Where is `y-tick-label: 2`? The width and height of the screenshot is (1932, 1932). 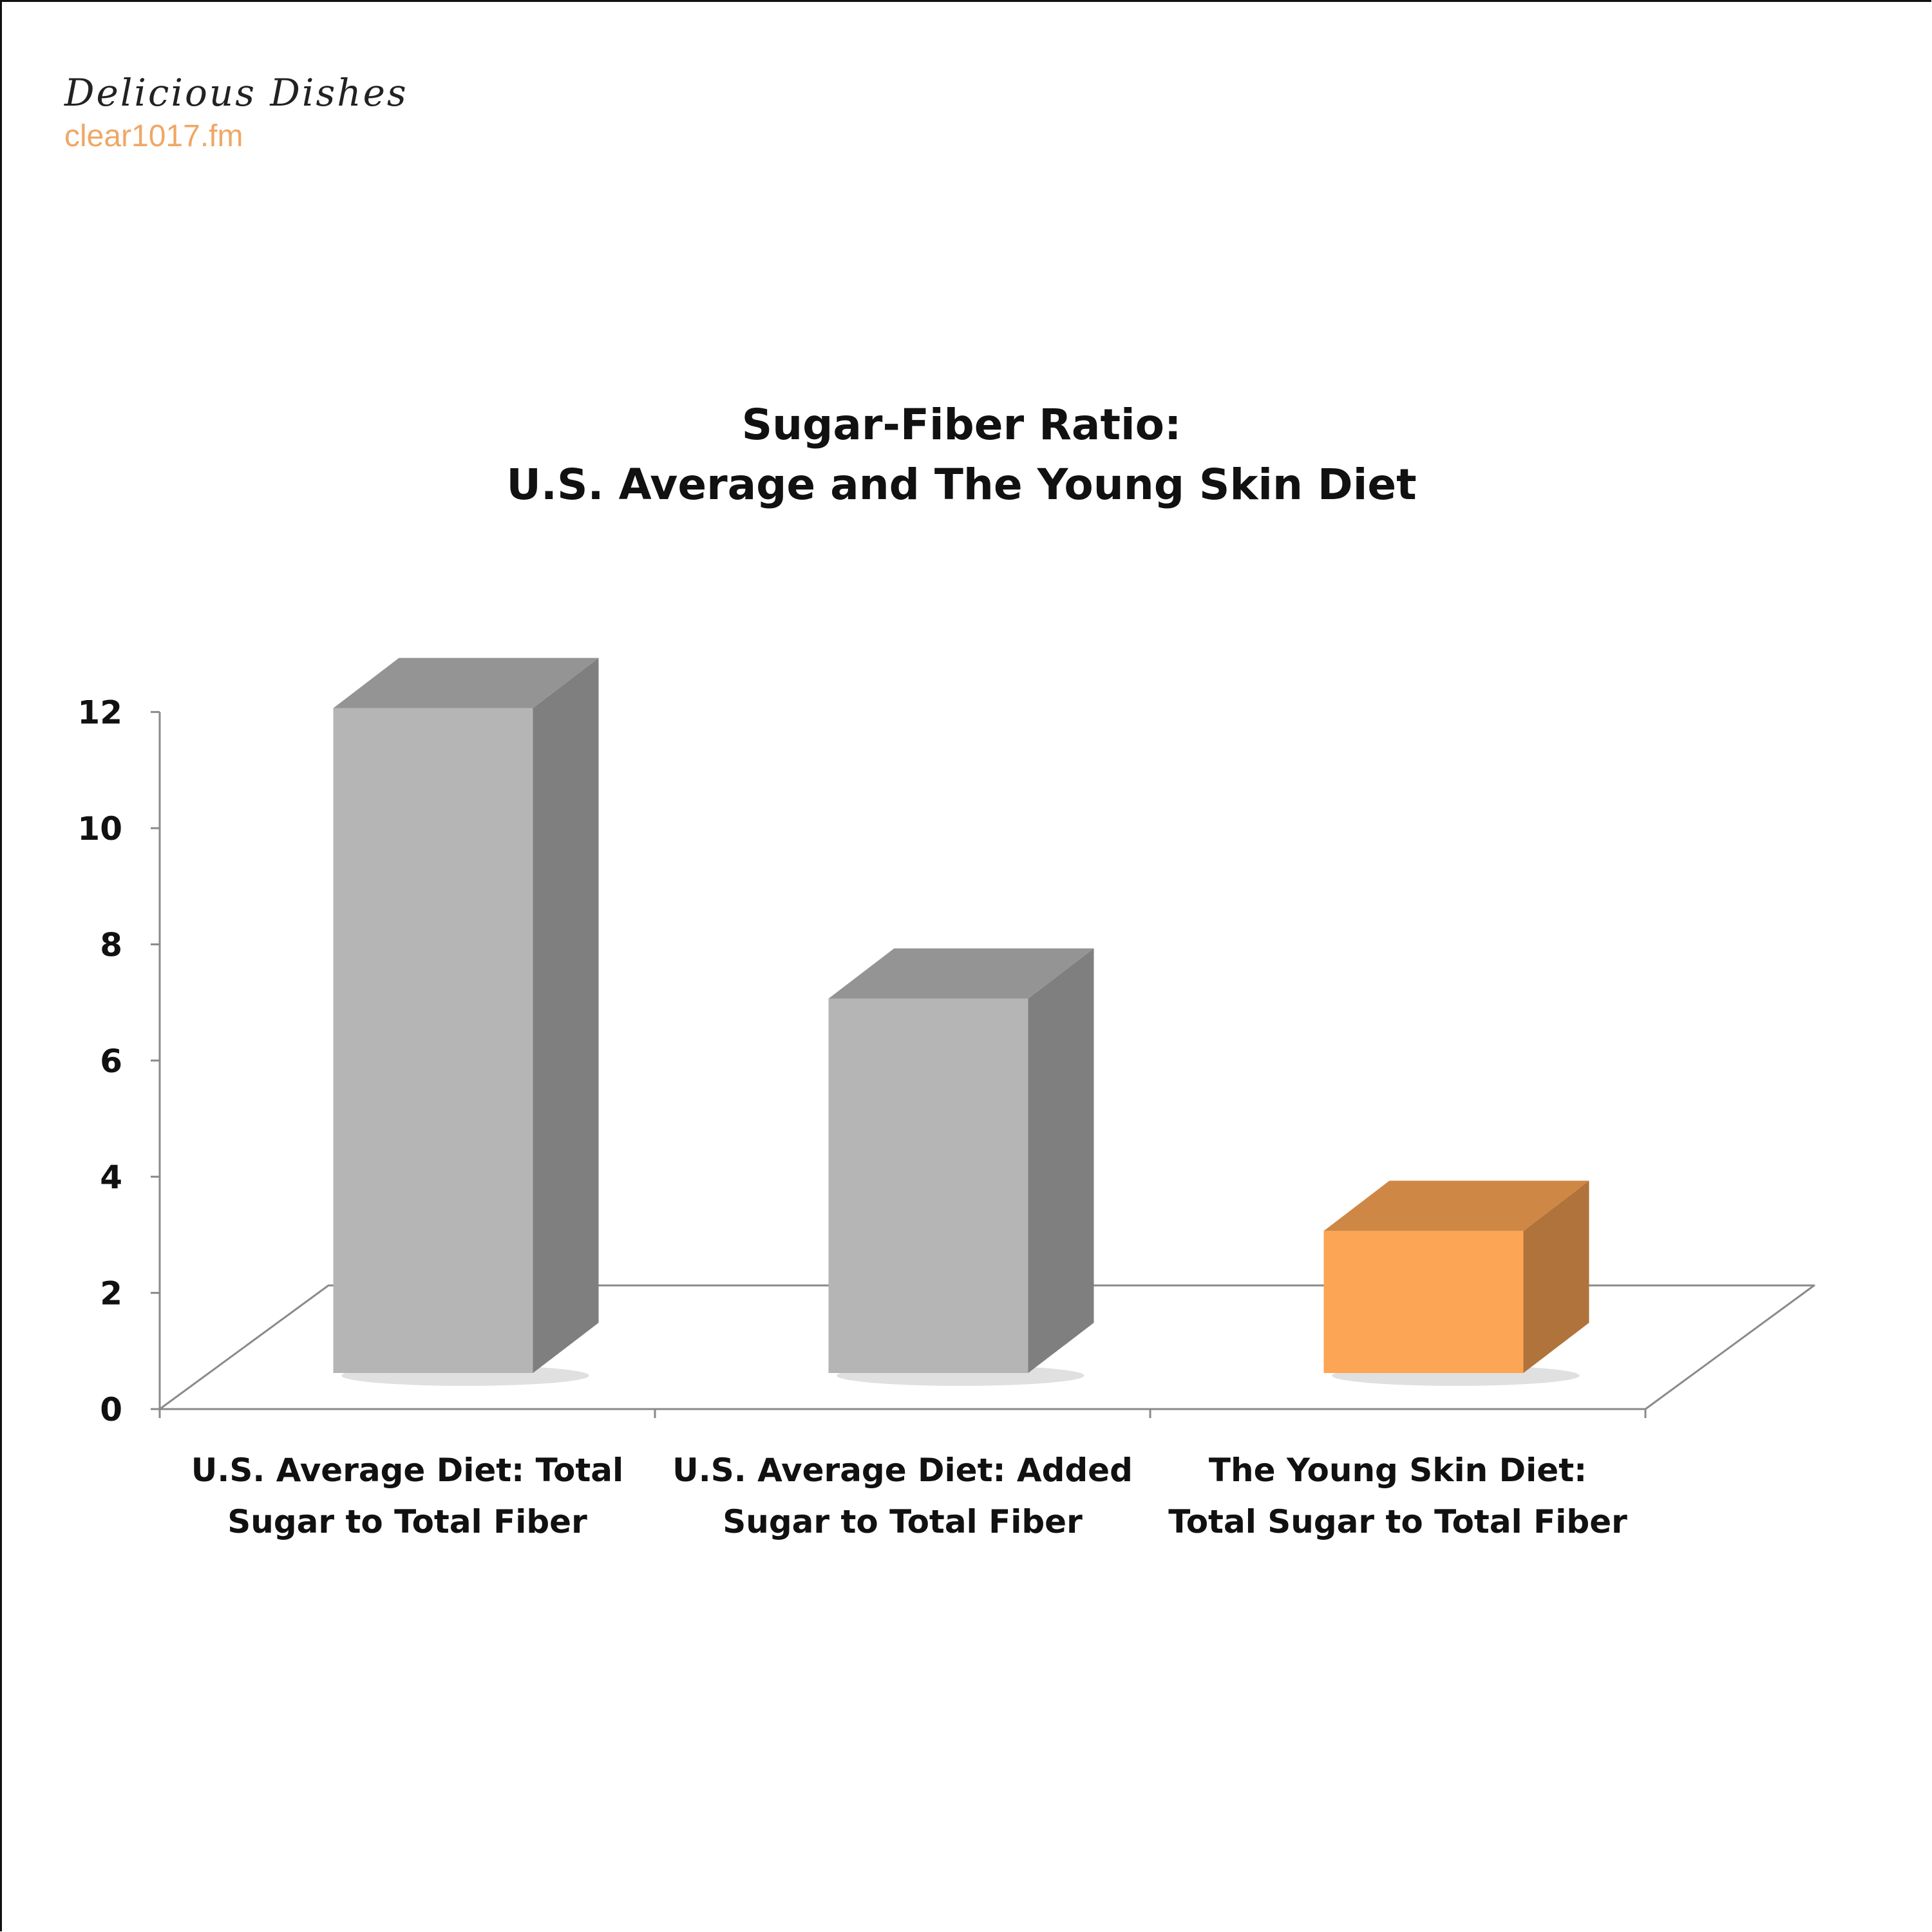
y-tick-label: 2 is located at coordinates (111, 1293).